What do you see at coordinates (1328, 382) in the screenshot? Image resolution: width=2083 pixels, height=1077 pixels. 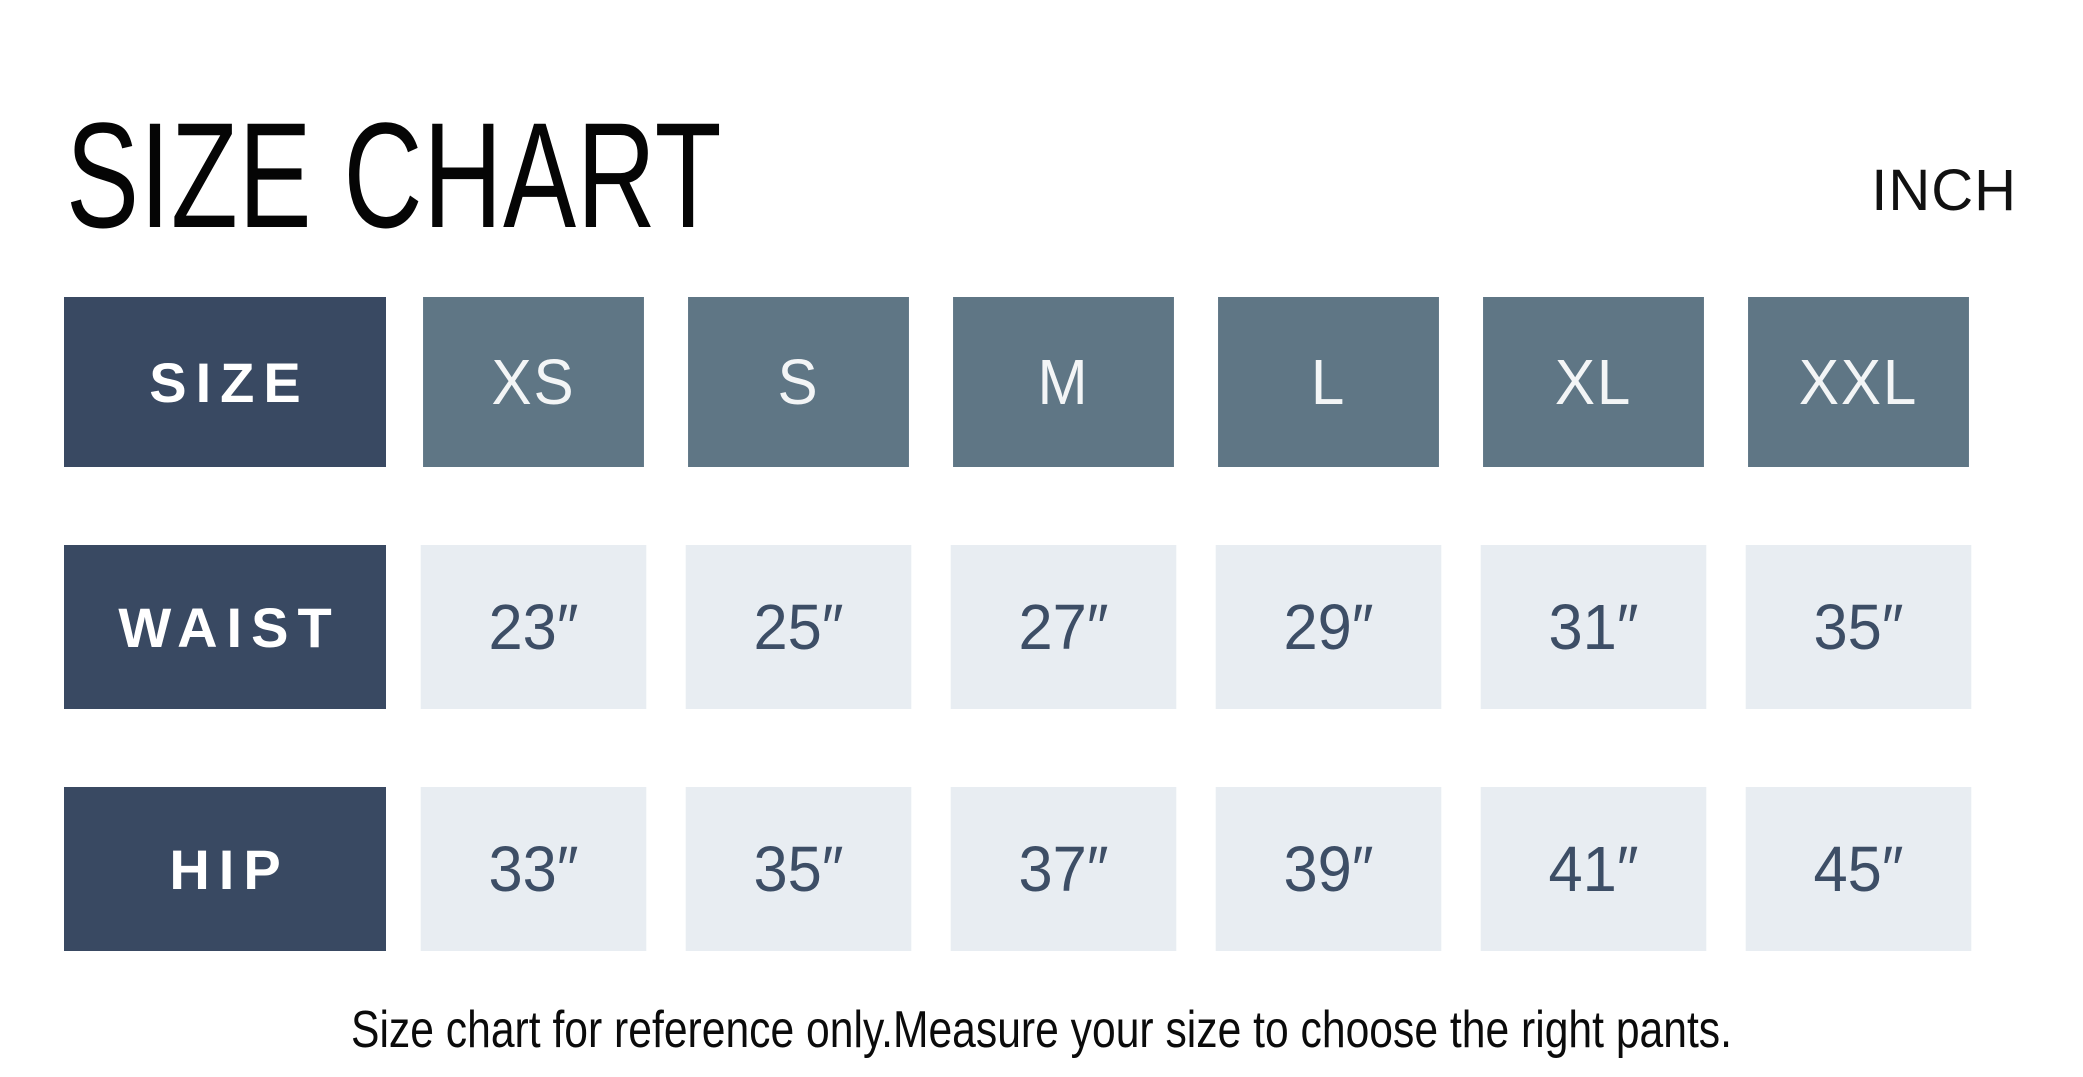 I see `table-header-l: L` at bounding box center [1328, 382].